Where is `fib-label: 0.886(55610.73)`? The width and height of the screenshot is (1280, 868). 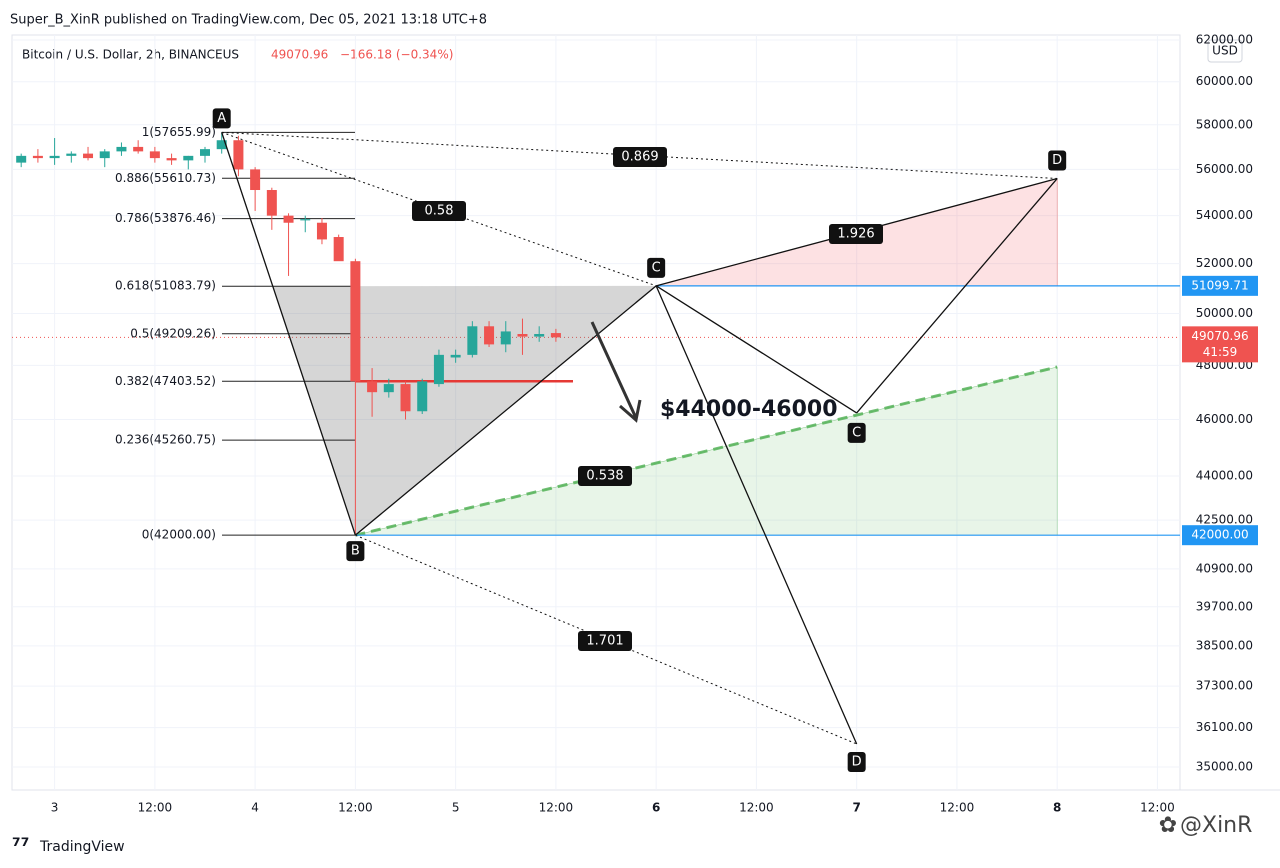
fib-label: 0.886(55610.73) is located at coordinates (165, 178).